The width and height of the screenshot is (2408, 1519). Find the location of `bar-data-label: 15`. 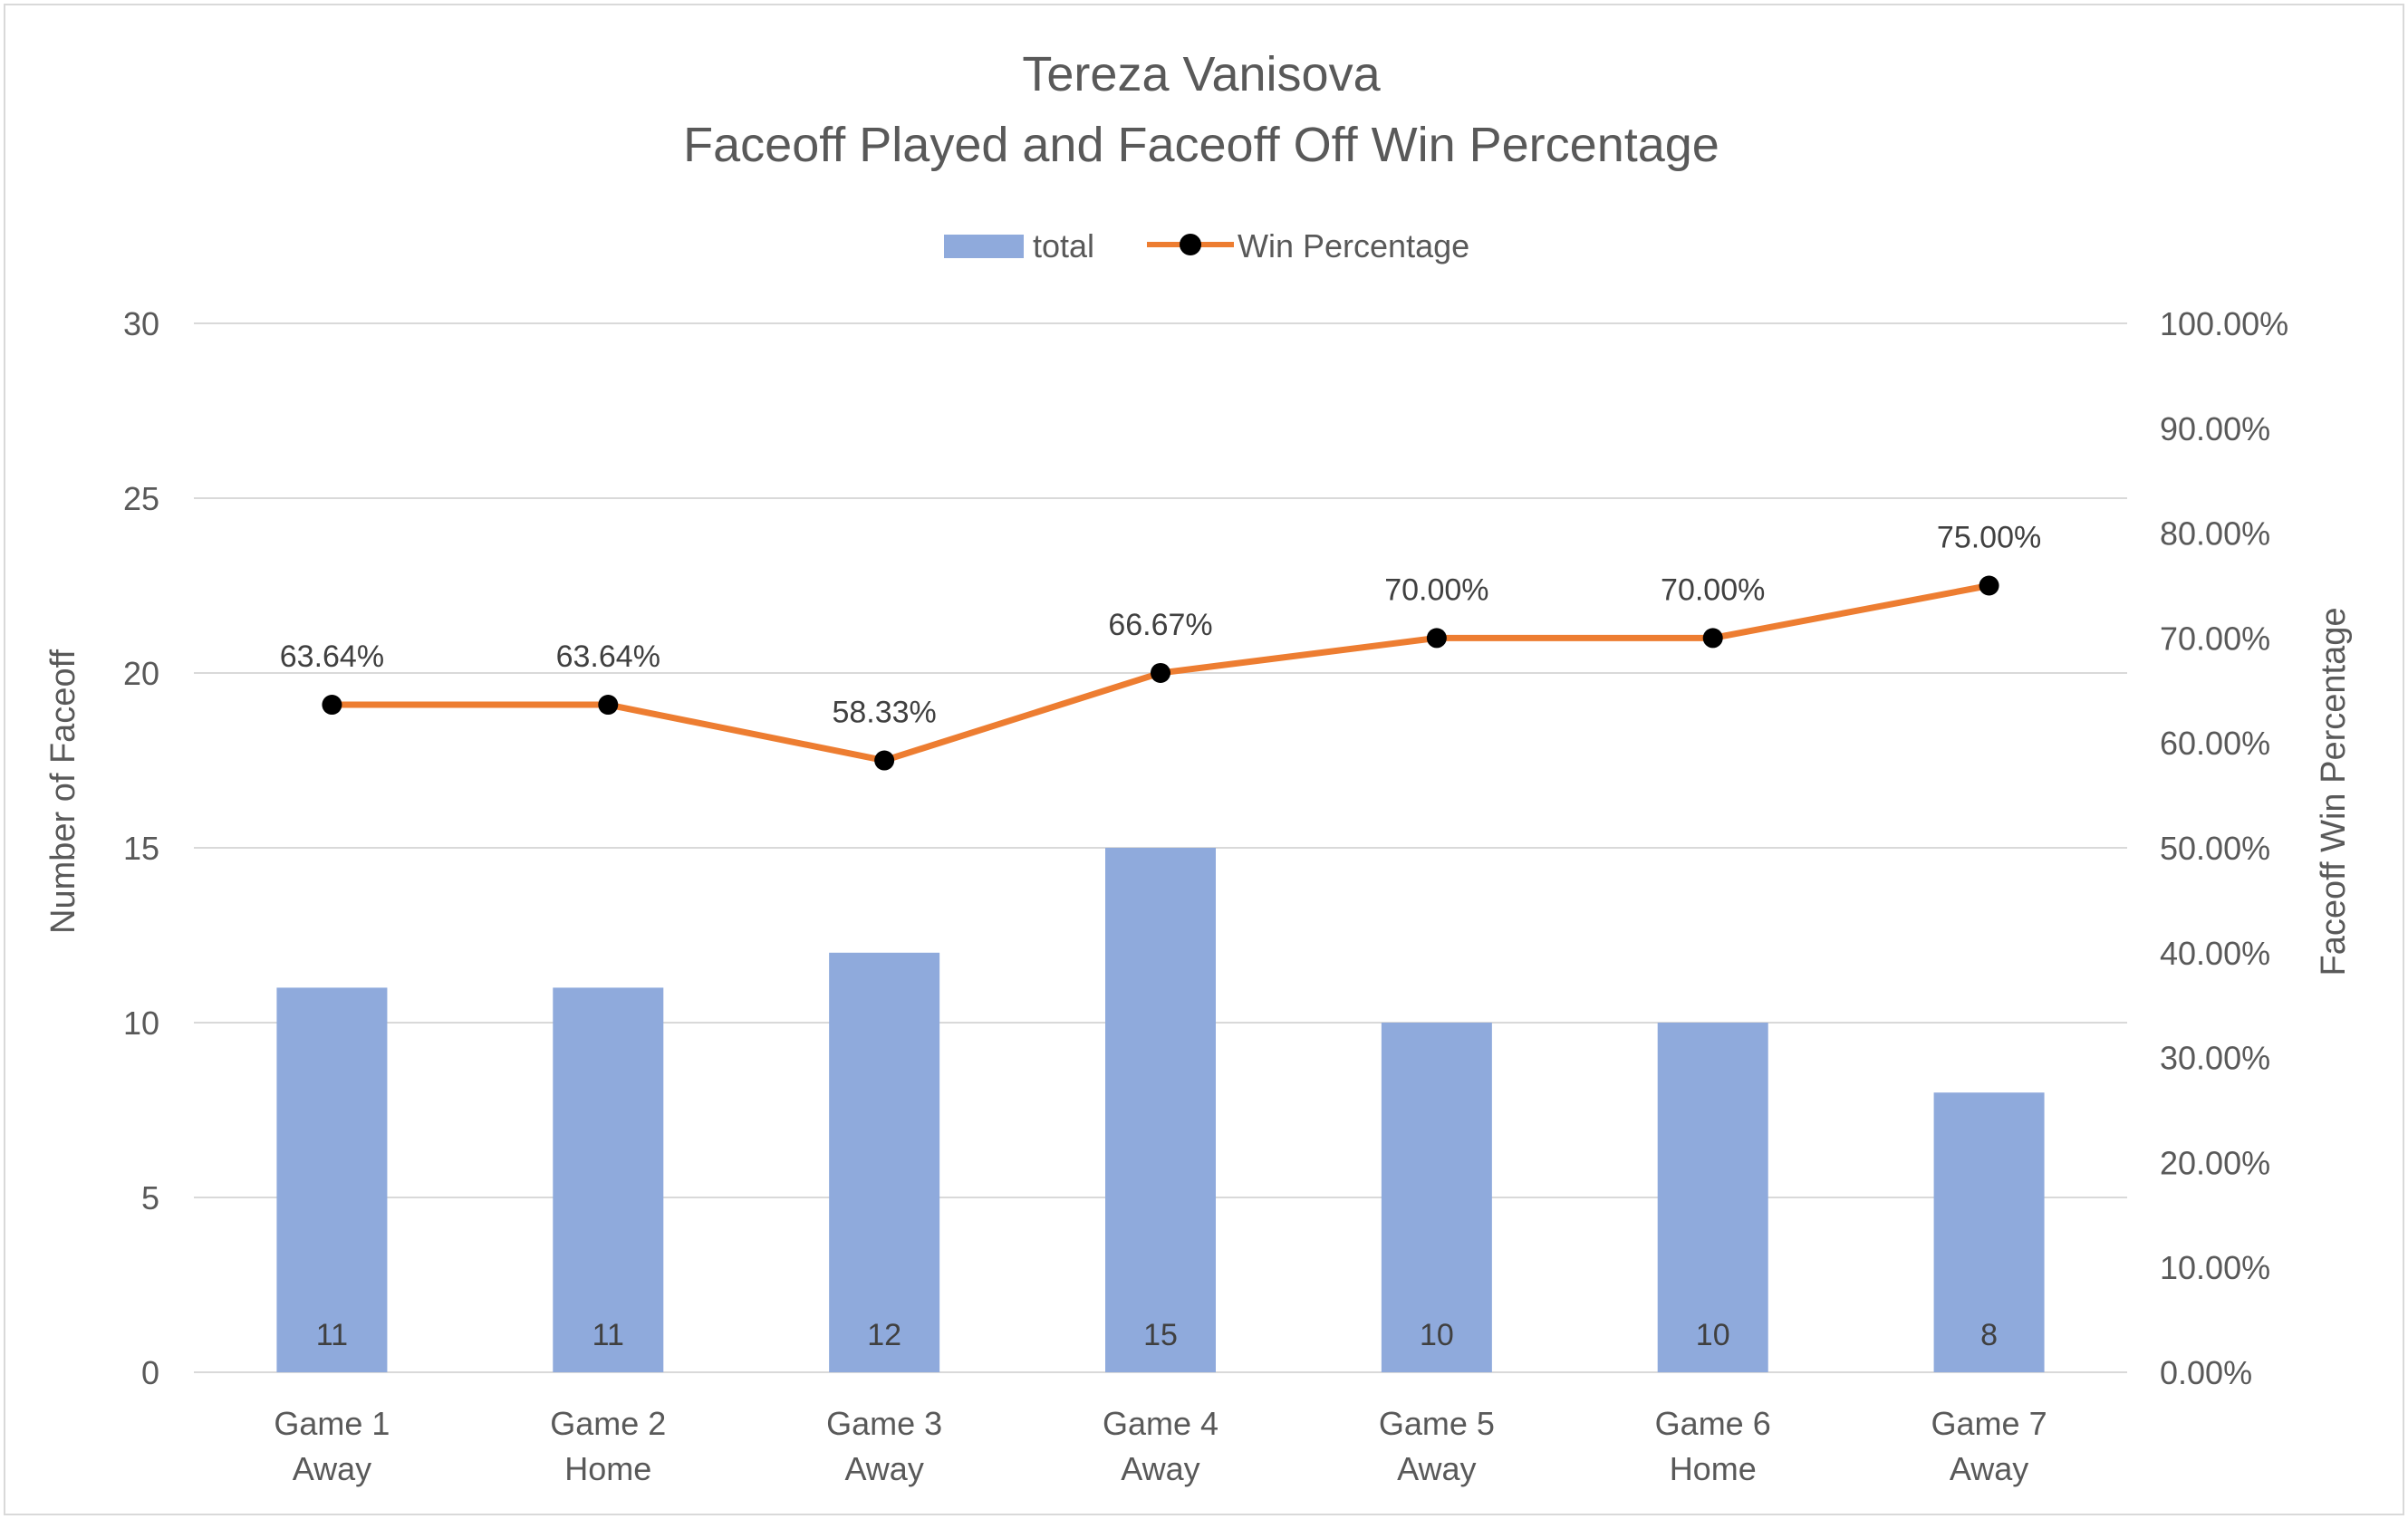

bar-data-label: 15 is located at coordinates (1160, 1335).